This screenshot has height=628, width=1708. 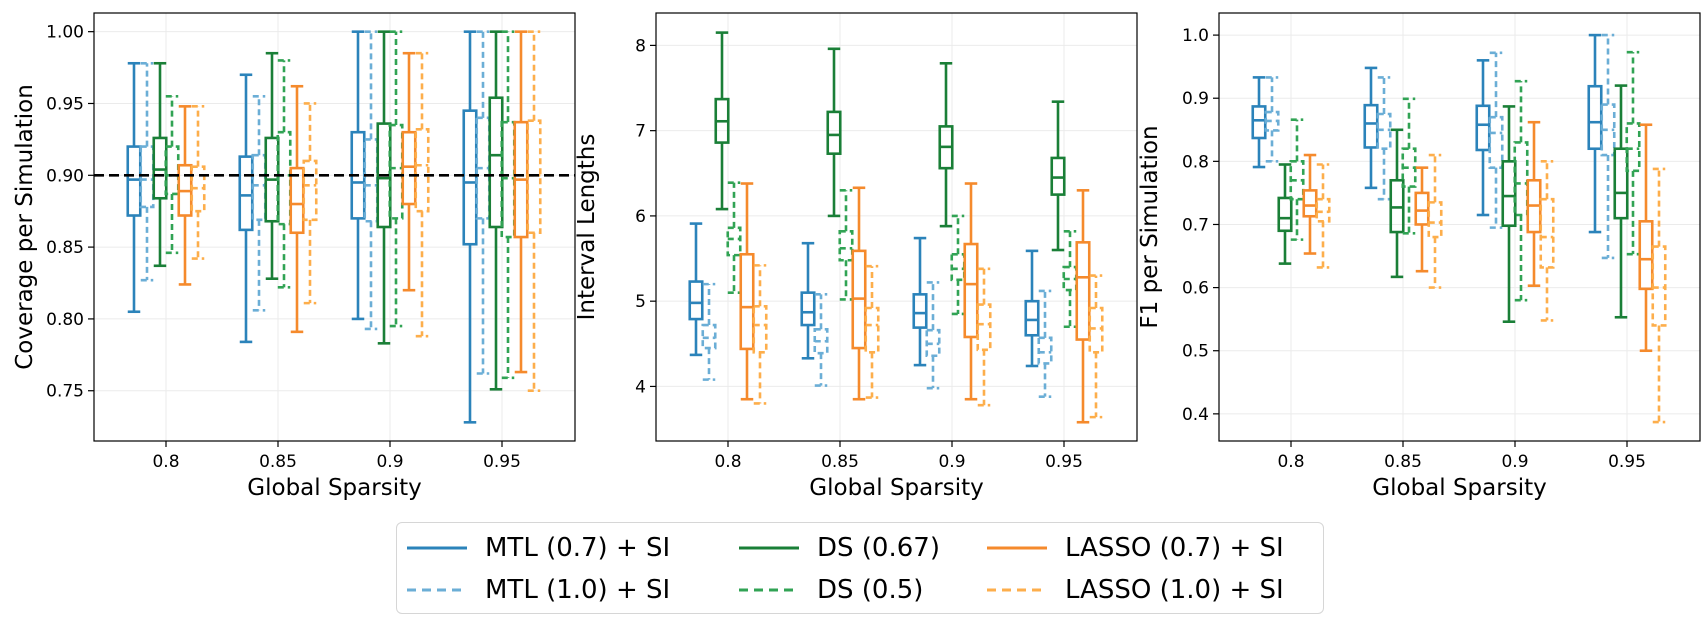 What do you see at coordinates (578, 548) in the screenshot?
I see `legend-label-mtl07: MTL (0.7) + SI` at bounding box center [578, 548].